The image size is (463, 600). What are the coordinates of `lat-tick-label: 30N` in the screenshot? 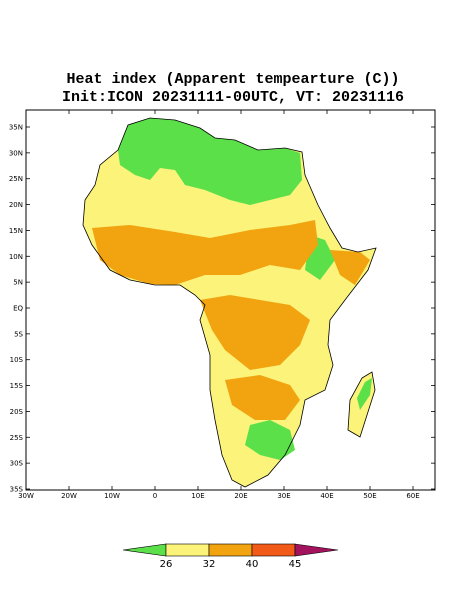 It's located at (16, 153).